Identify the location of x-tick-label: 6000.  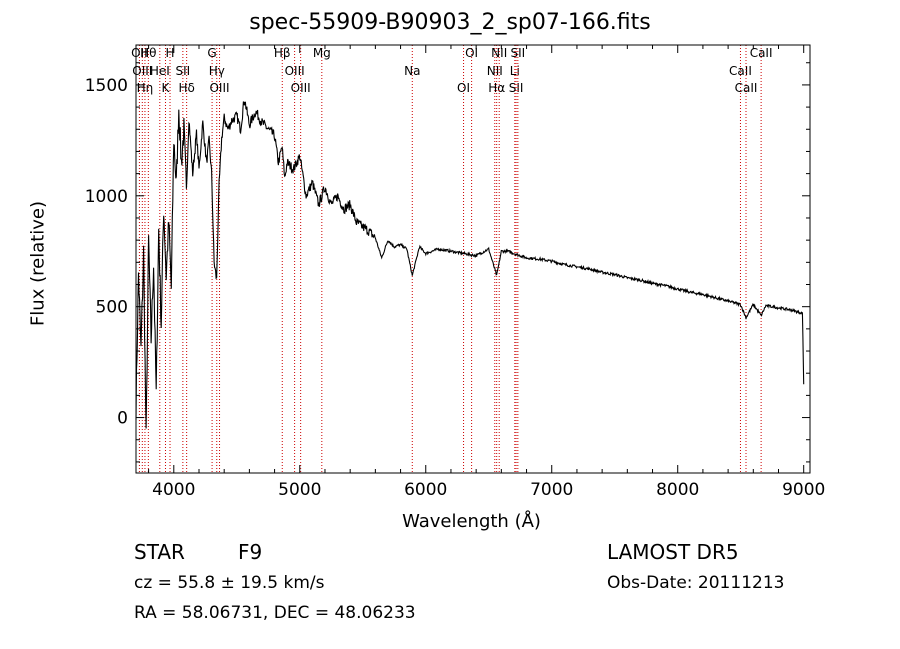
(425, 490).